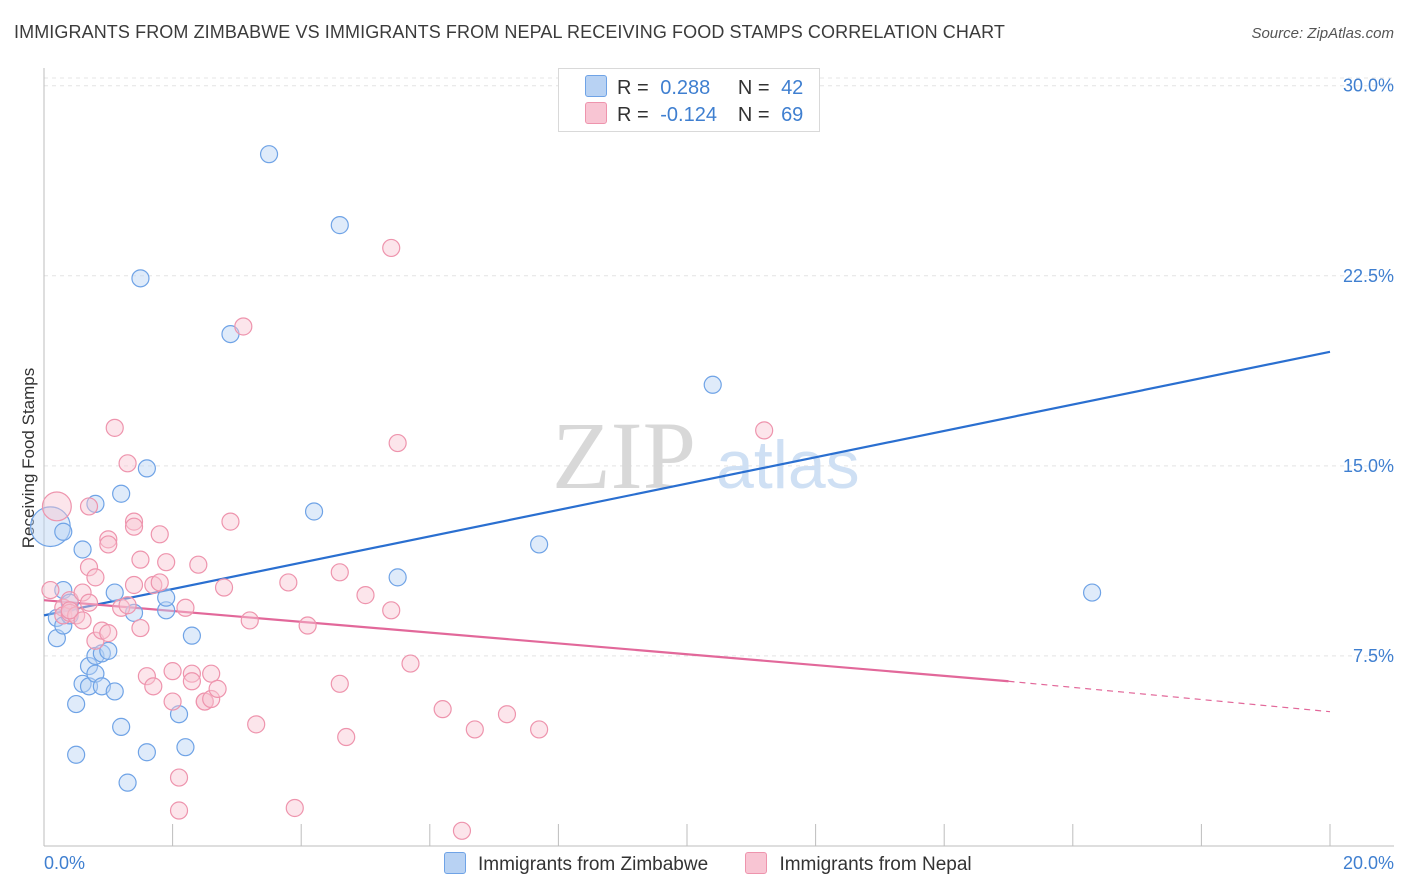  What do you see at coordinates (1373, 656) in the screenshot?
I see `y-tick-label: 7.5%` at bounding box center [1373, 656].